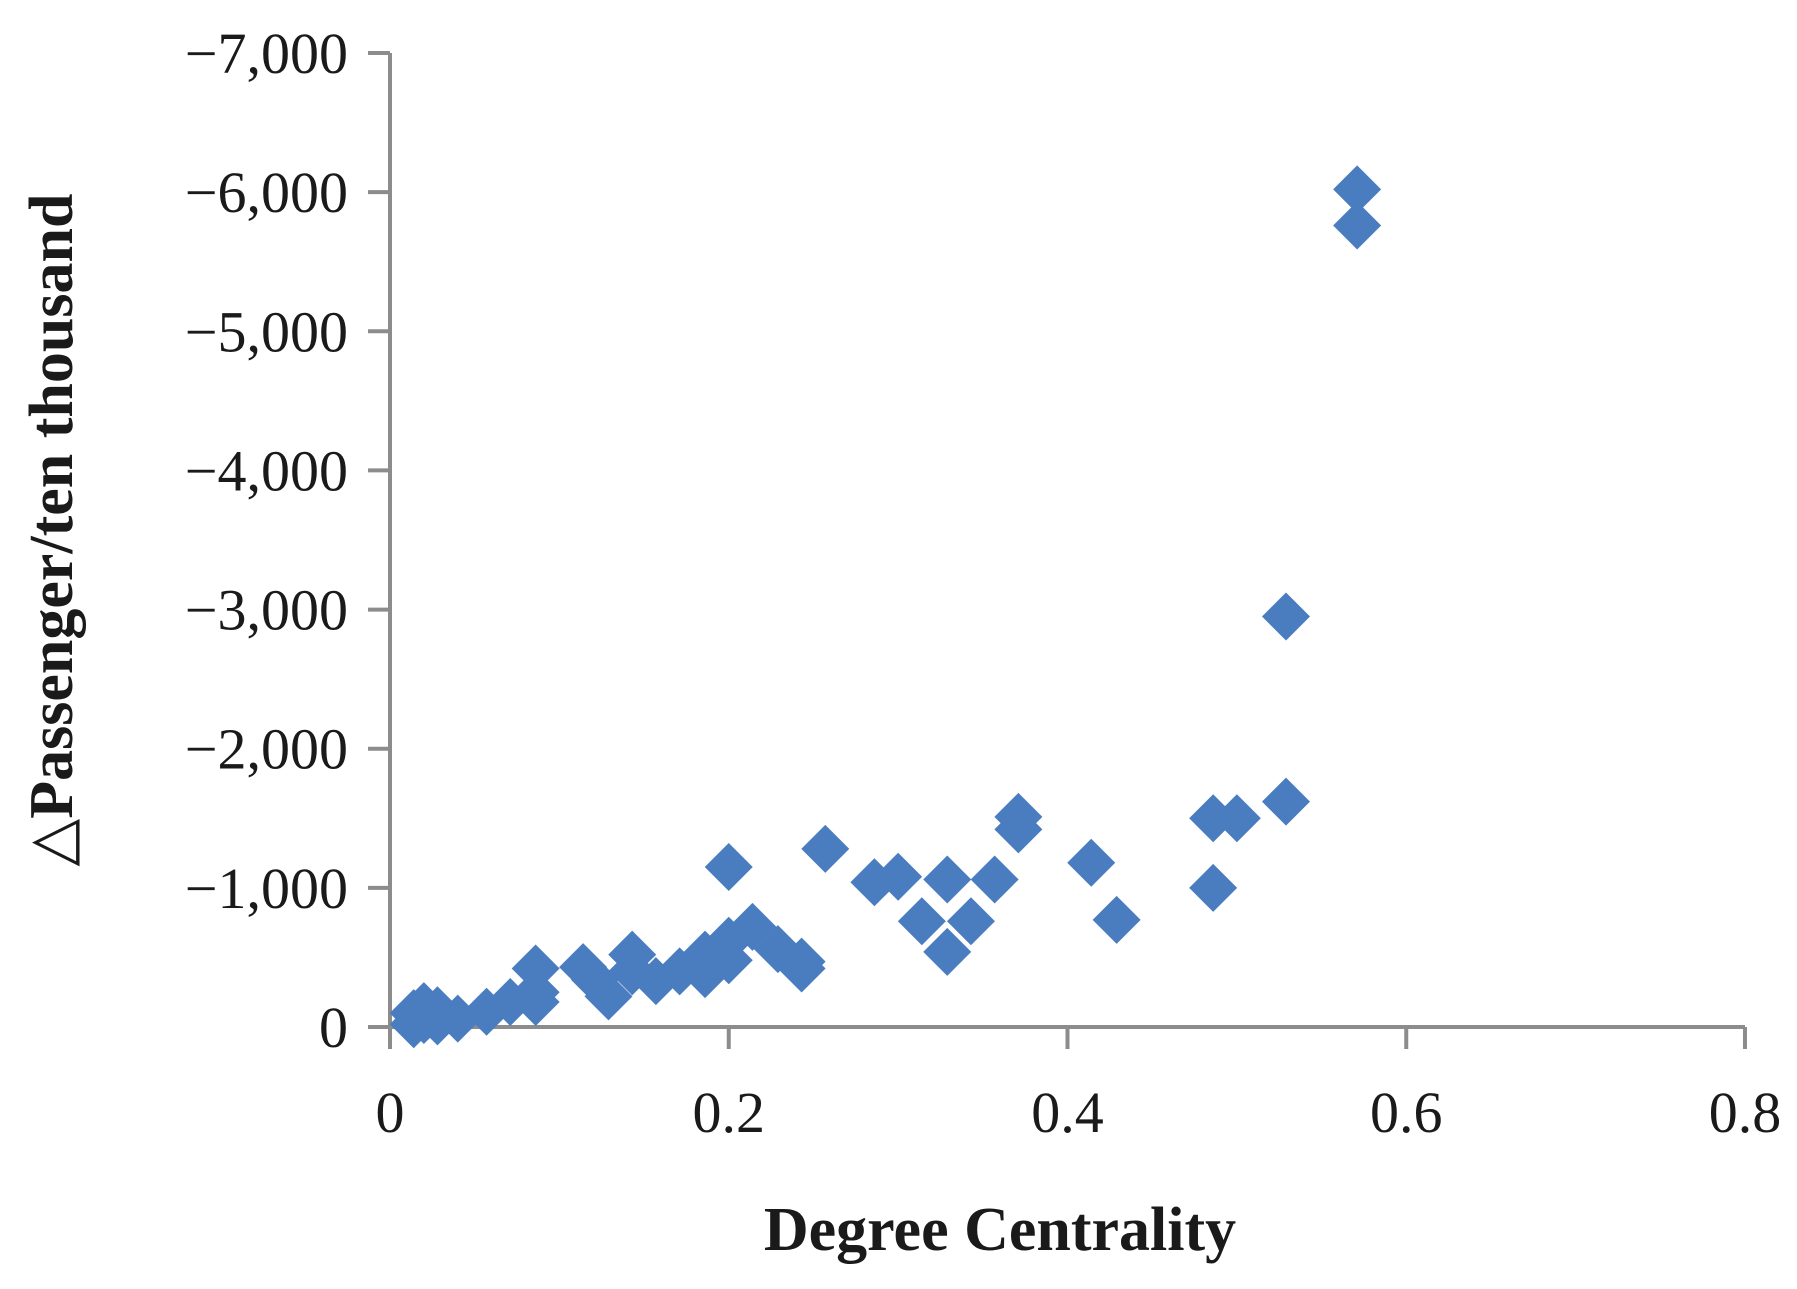 This screenshot has height=1289, width=1797. I want to click on x-tick-label: 0.8, so click(1745, 1112).